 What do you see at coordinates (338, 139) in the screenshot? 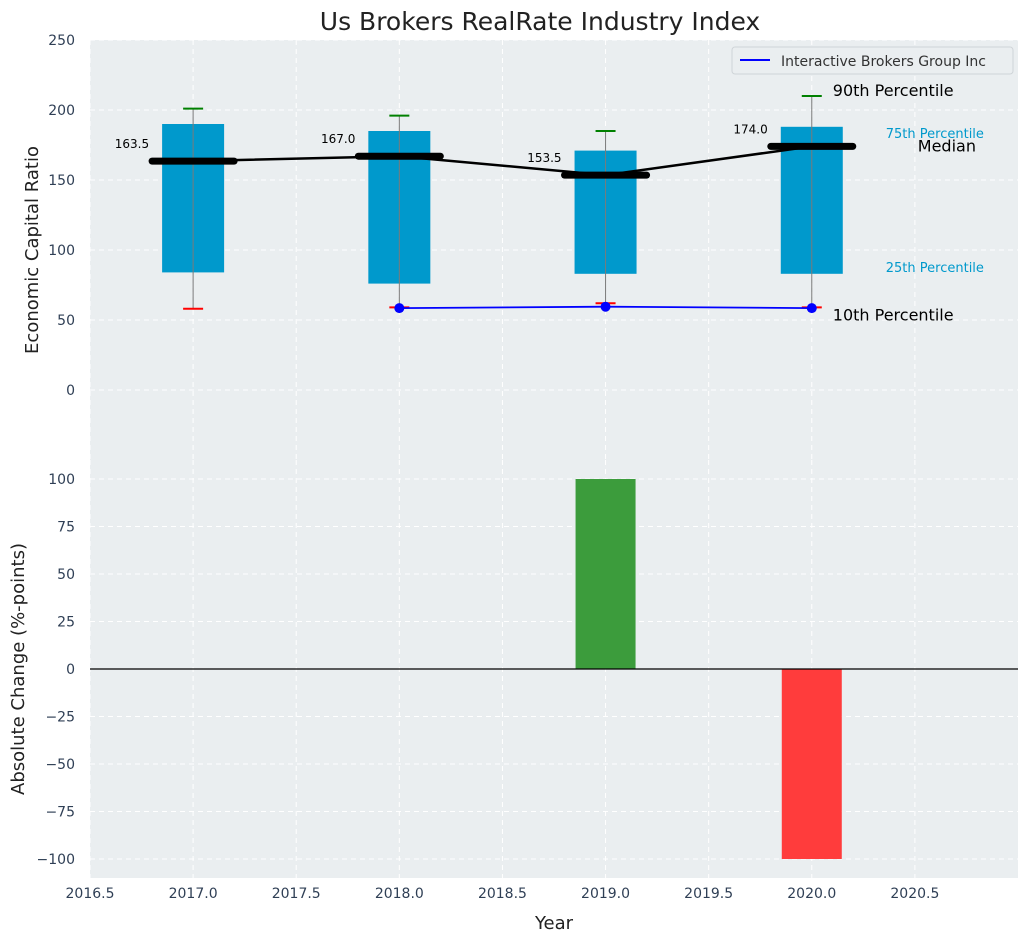
I see `median-value-label: 167.0` at bounding box center [338, 139].